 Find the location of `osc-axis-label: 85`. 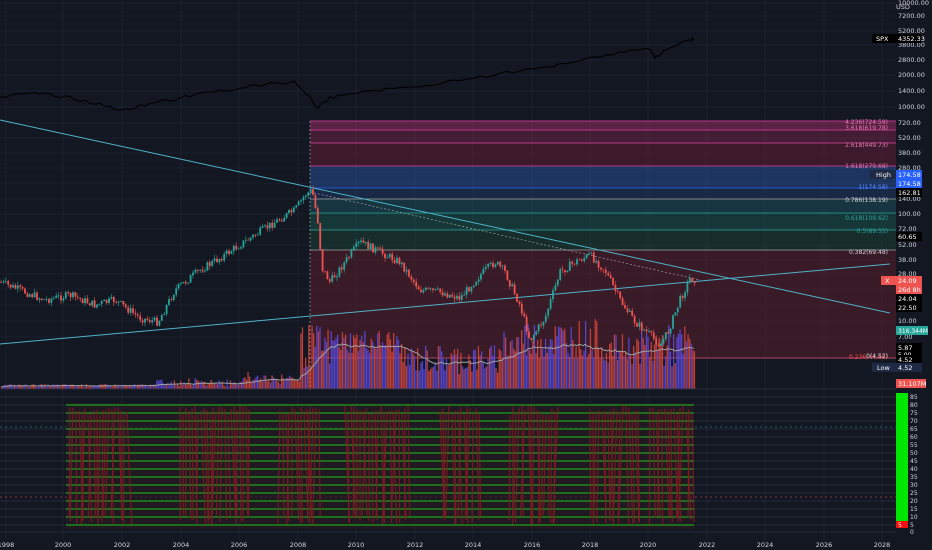

osc-axis-label: 85 is located at coordinates (914, 397).